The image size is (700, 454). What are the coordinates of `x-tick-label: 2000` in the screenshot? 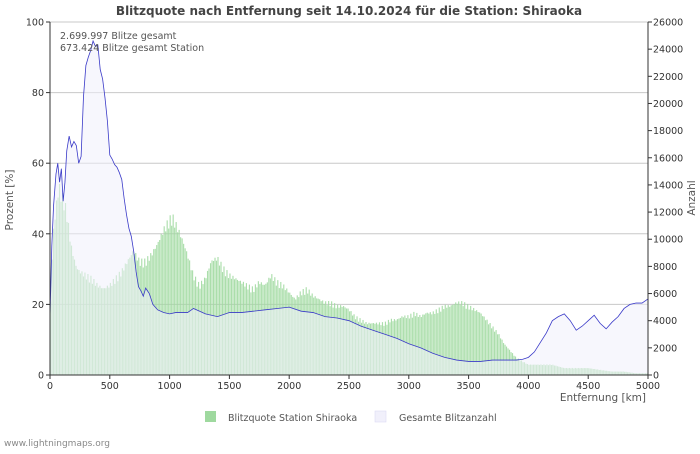 It's located at (289, 386).